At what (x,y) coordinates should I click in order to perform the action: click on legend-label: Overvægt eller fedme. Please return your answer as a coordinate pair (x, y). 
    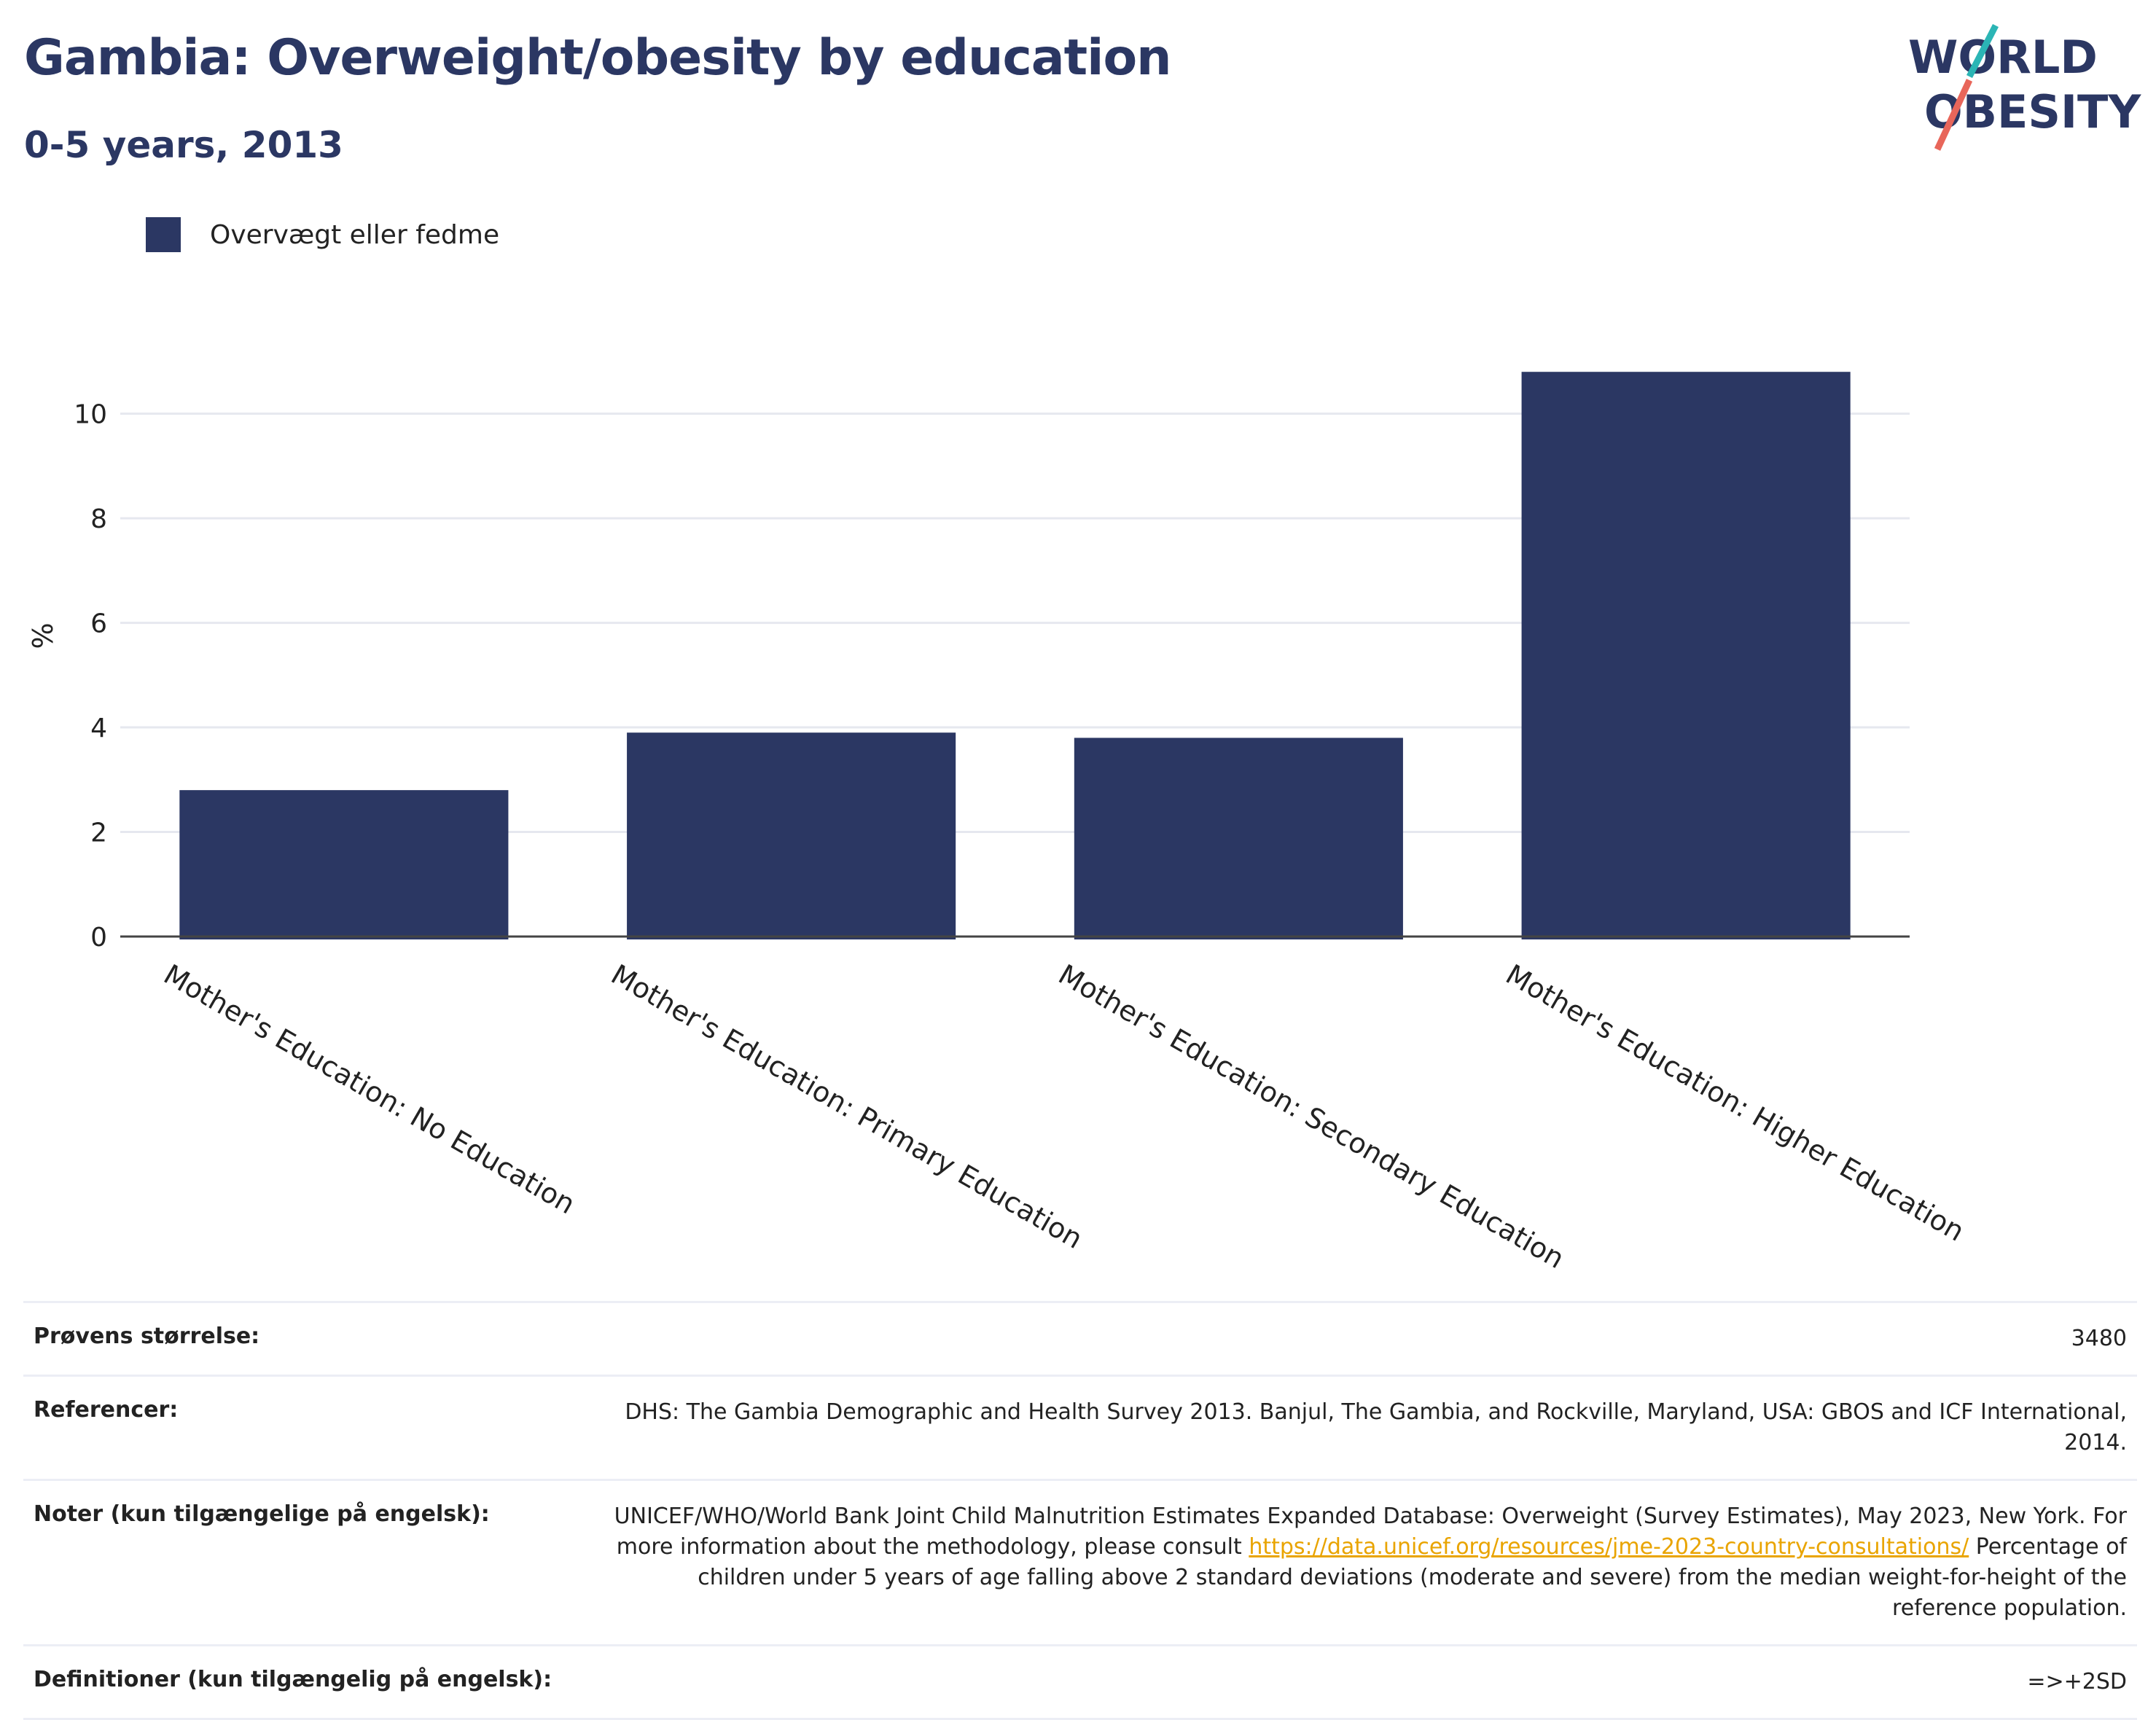
    Looking at the image, I should click on (355, 234).